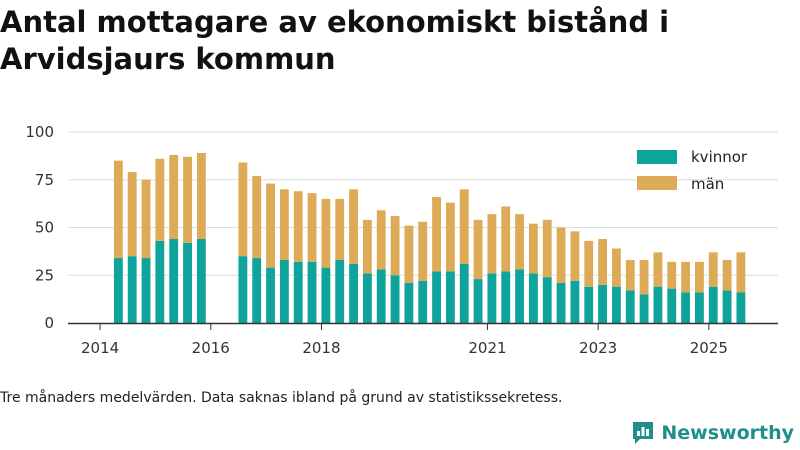 The height and width of the screenshot is (450, 800). What do you see at coordinates (321, 348) in the screenshot?
I see `x-tick-label: 2018` at bounding box center [321, 348].